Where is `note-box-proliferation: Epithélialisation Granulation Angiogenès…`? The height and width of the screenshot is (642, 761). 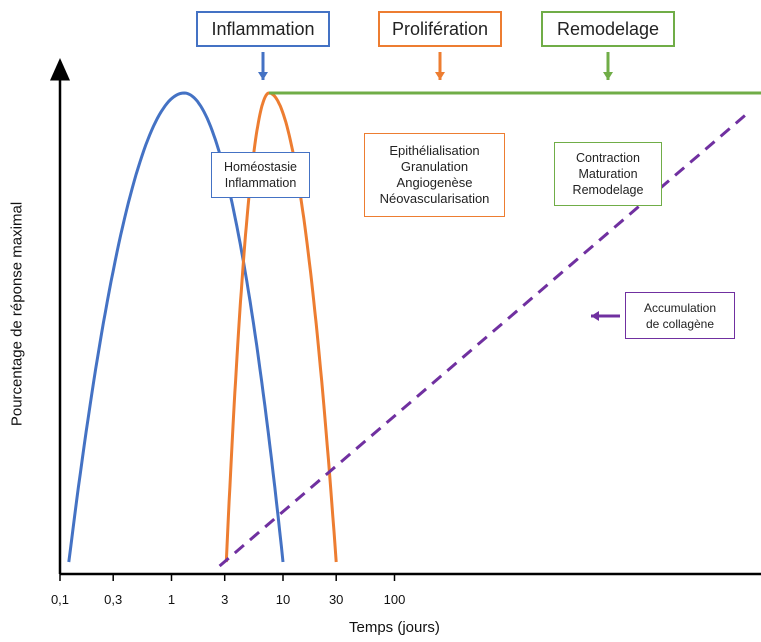 note-box-proliferation: Epithélialisation Granulation Angiogenès… is located at coordinates (434, 175).